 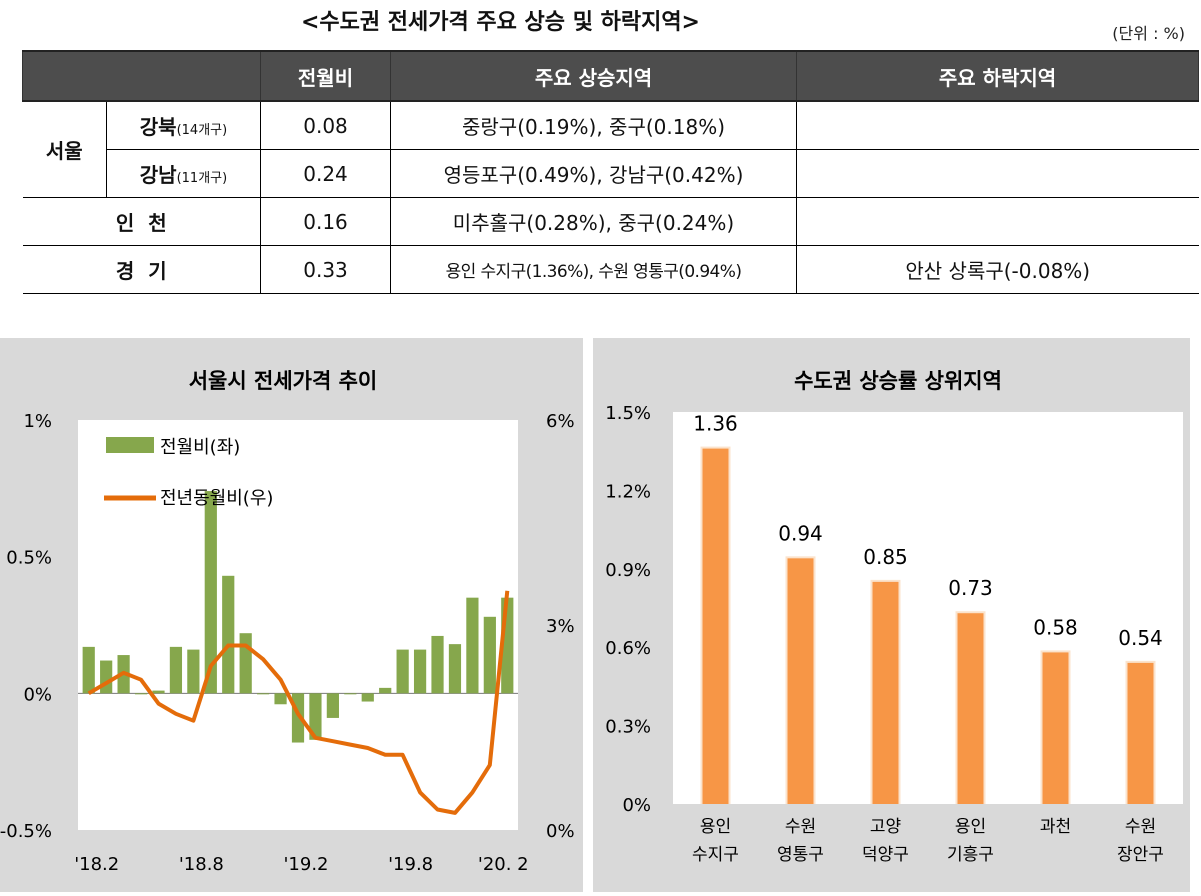 What do you see at coordinates (325, 125) in the screenshot?
I see `mom-cell: 0.08` at bounding box center [325, 125].